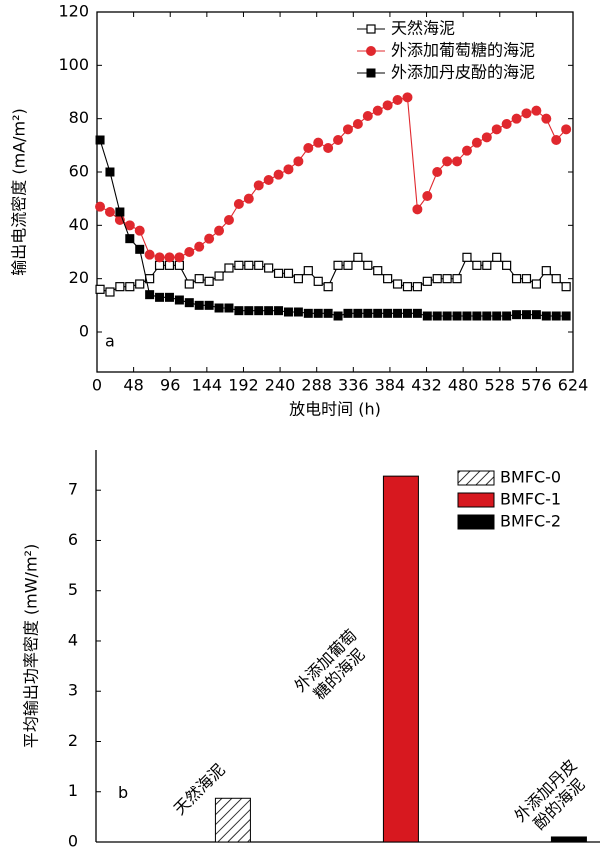 Image resolution: width=602 pixels, height=848 pixels. What do you see at coordinates (133, 385) in the screenshot?
I see `x-tick-label: 48` at bounding box center [133, 385].